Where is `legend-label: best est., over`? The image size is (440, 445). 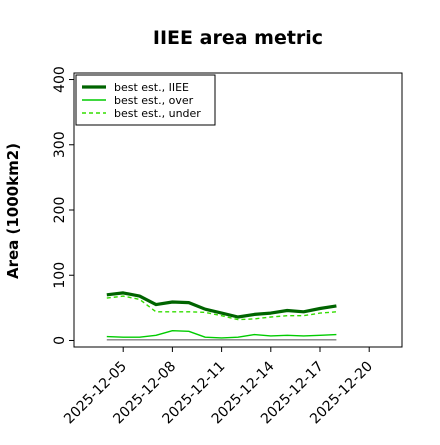
legend-label: best est., over is located at coordinates (154, 100).